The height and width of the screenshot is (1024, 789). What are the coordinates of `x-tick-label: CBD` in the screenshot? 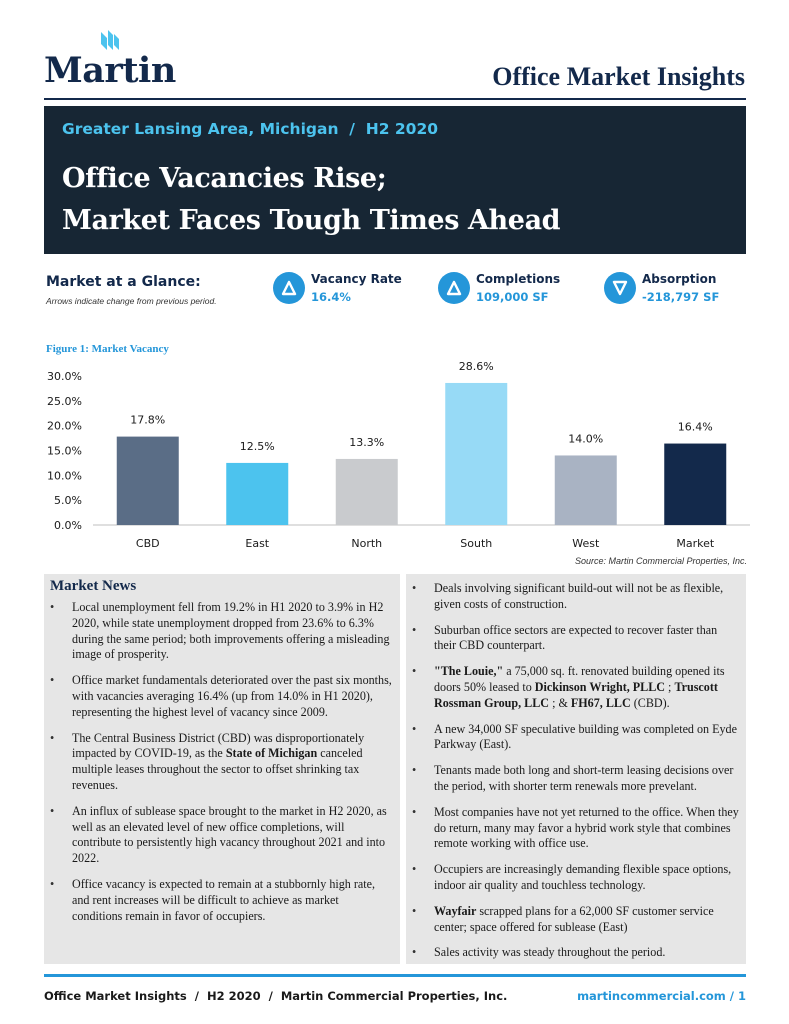 It's located at (148, 543).